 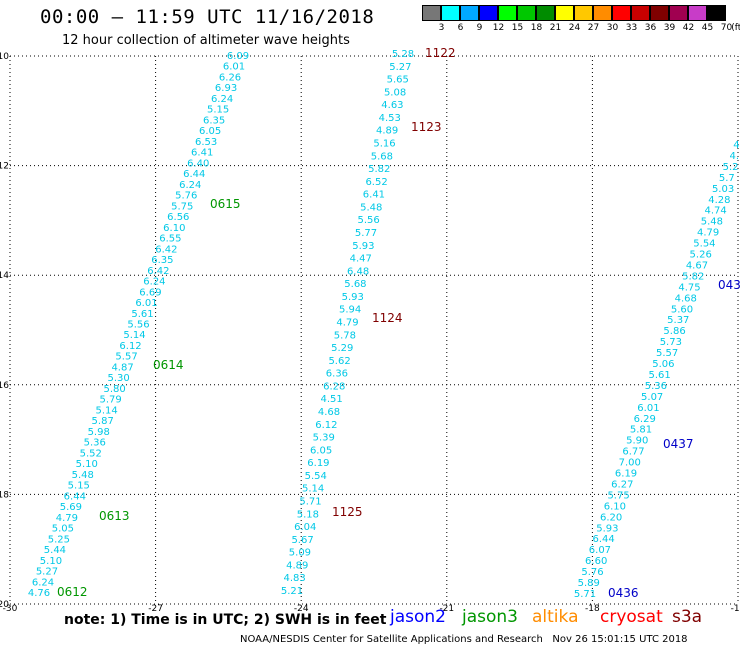 What do you see at coordinates (47, 572) in the screenshot?
I see `wave-height-label: 5.27` at bounding box center [47, 572].